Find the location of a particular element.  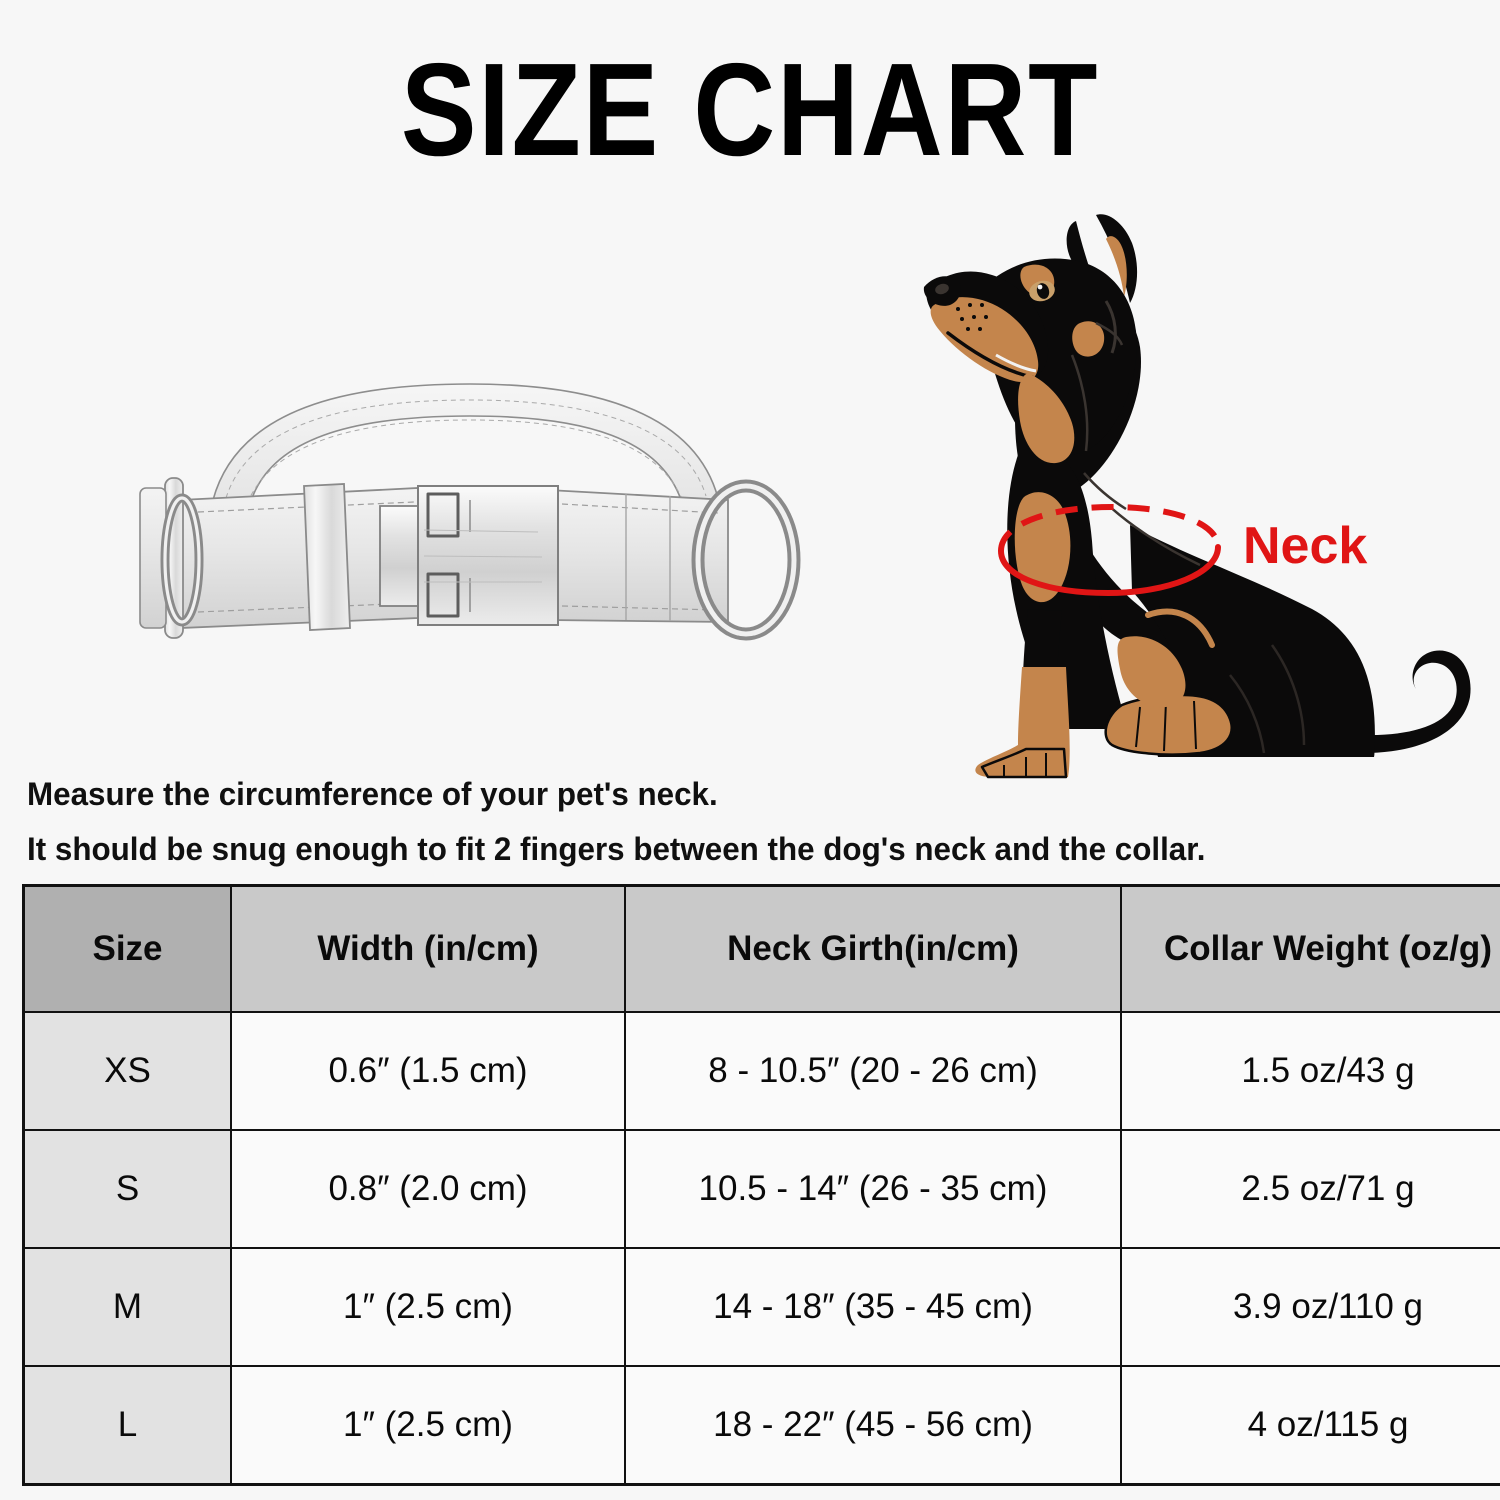

cell-collar-weight: 3.9 oz/110 g is located at coordinates (1310, 1307).